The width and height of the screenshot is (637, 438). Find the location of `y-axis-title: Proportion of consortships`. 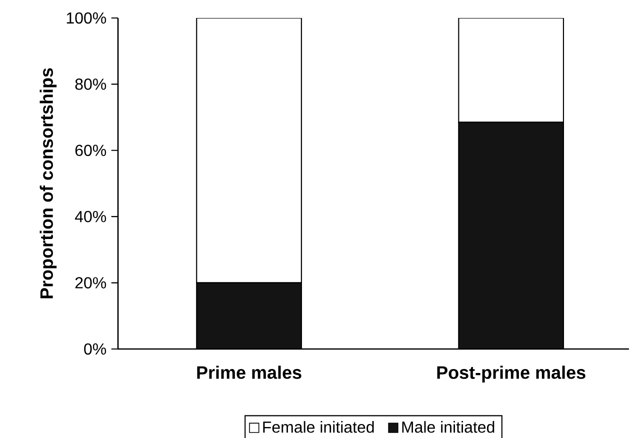

y-axis-title: Proportion of consortships is located at coordinates (48, 183).